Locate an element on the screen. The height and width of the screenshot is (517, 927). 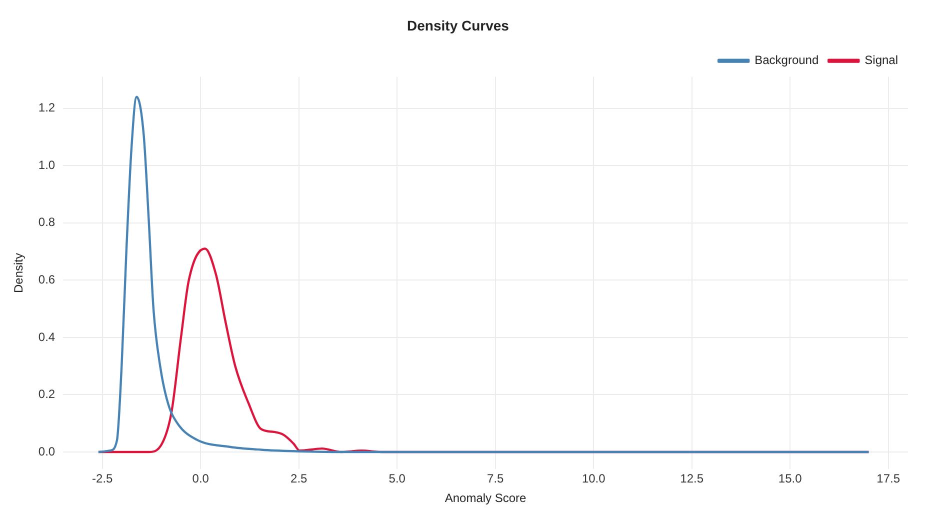
x-tick-label: 15.0 is located at coordinates (790, 479).